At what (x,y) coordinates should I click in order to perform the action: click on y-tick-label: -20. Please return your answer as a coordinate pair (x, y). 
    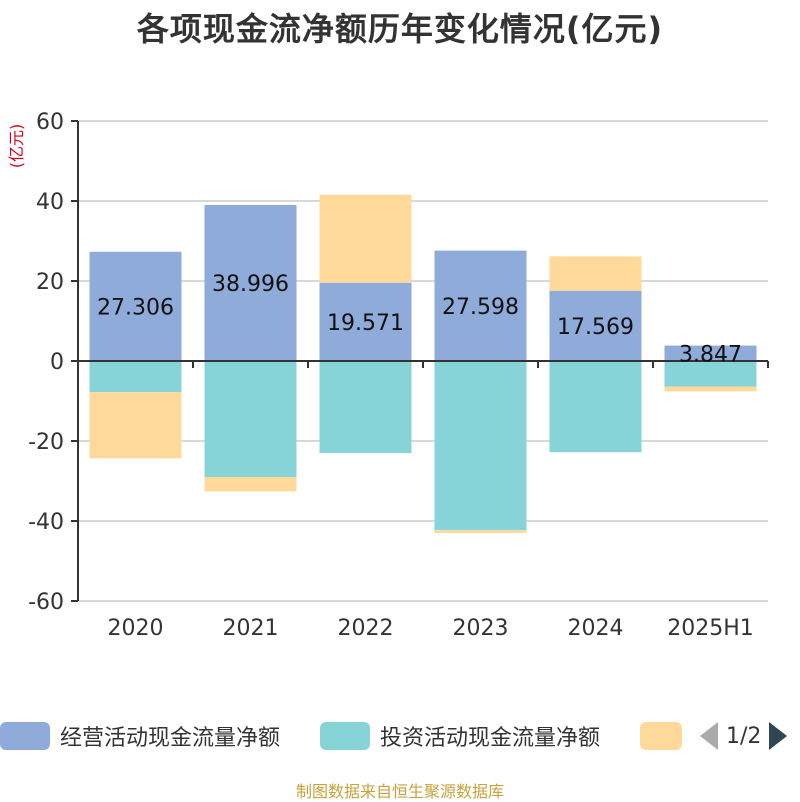
    Looking at the image, I should click on (46, 442).